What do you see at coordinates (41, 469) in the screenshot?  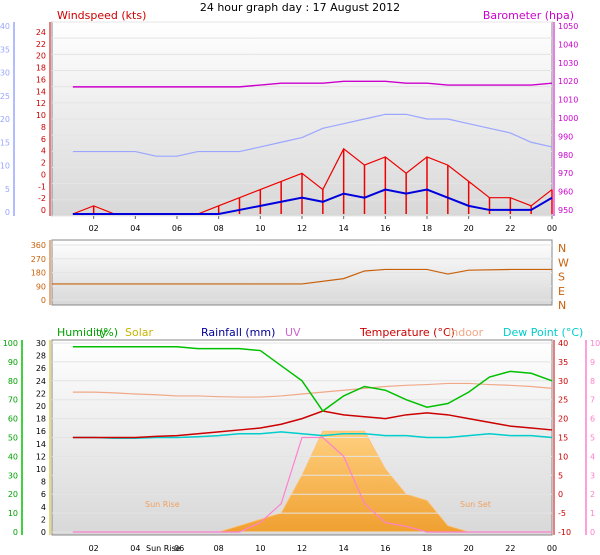 I see `solar-tick-label: 10` at bounding box center [41, 469].